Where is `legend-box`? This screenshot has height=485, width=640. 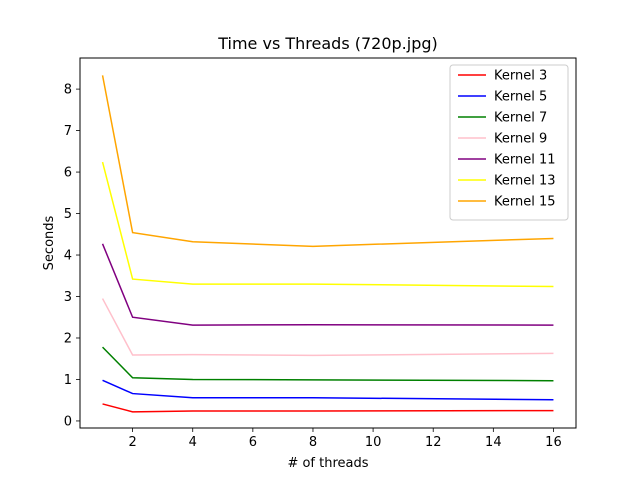 legend-box is located at coordinates (509, 142).